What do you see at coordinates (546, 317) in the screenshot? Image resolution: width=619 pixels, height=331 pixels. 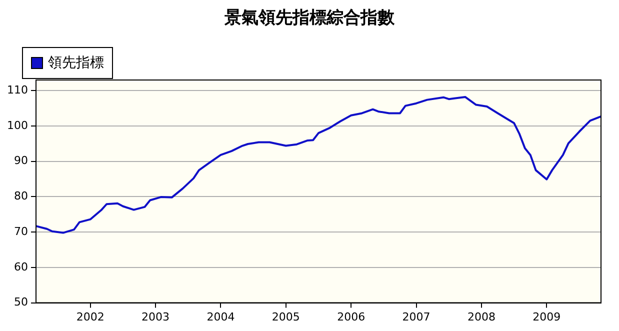 I see `x-tick-label: 2009` at bounding box center [546, 317].